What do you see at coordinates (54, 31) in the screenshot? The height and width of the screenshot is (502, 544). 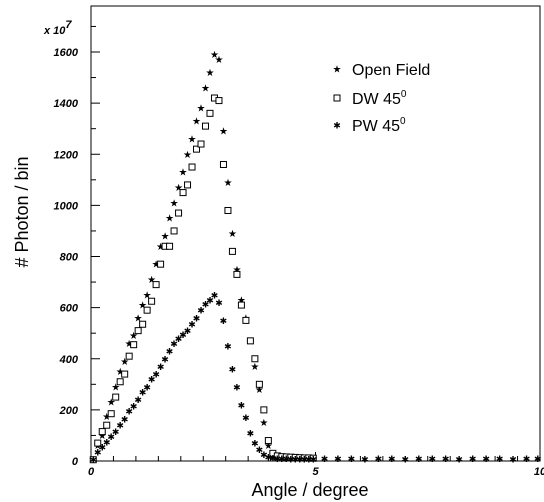 I see `y-multiplier-base: x 10` at bounding box center [54, 31].